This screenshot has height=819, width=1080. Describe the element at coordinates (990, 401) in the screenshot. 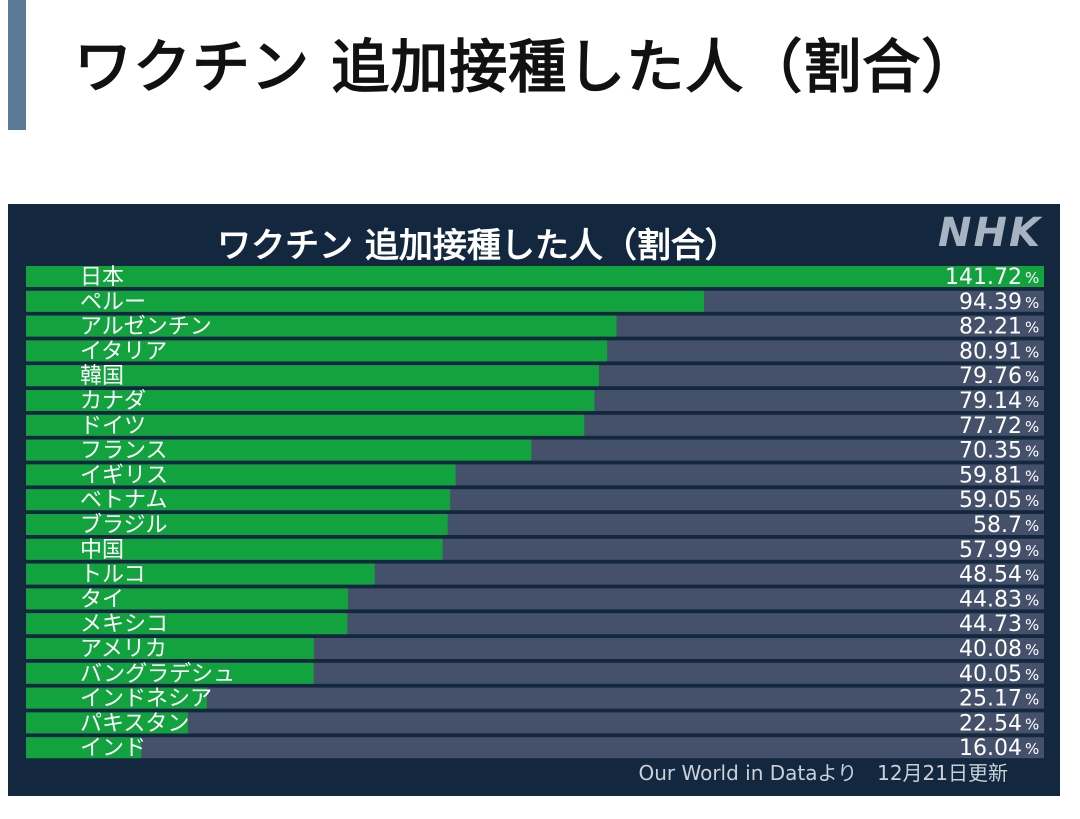

I see `value-label: 79.14` at that location.